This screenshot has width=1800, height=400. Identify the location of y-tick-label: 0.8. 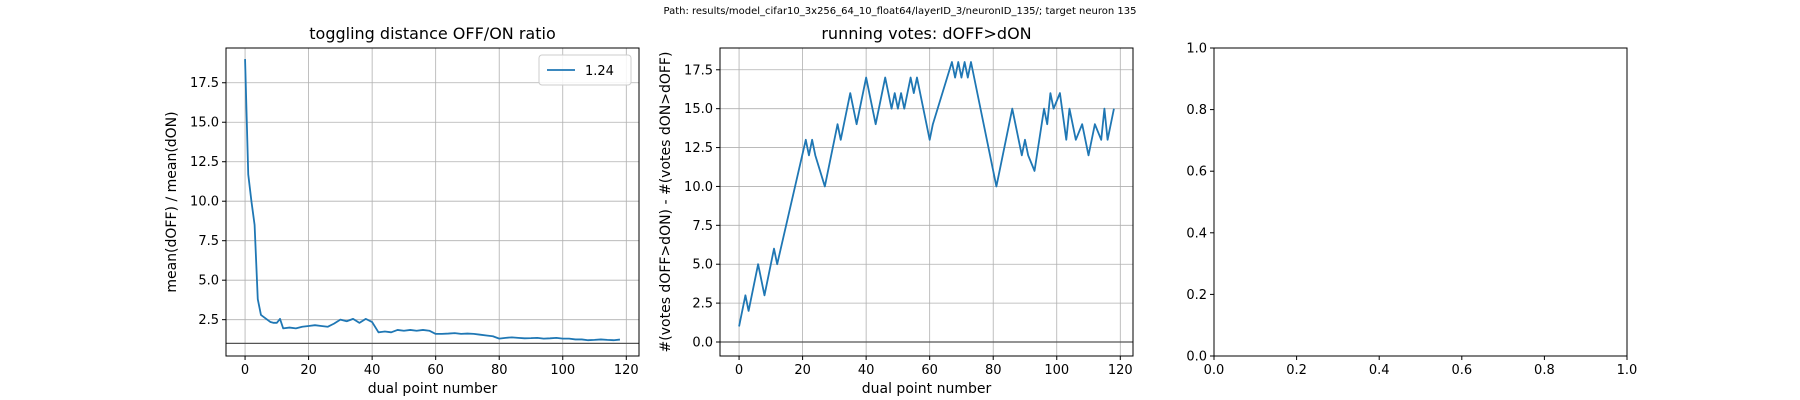
(1196, 110).